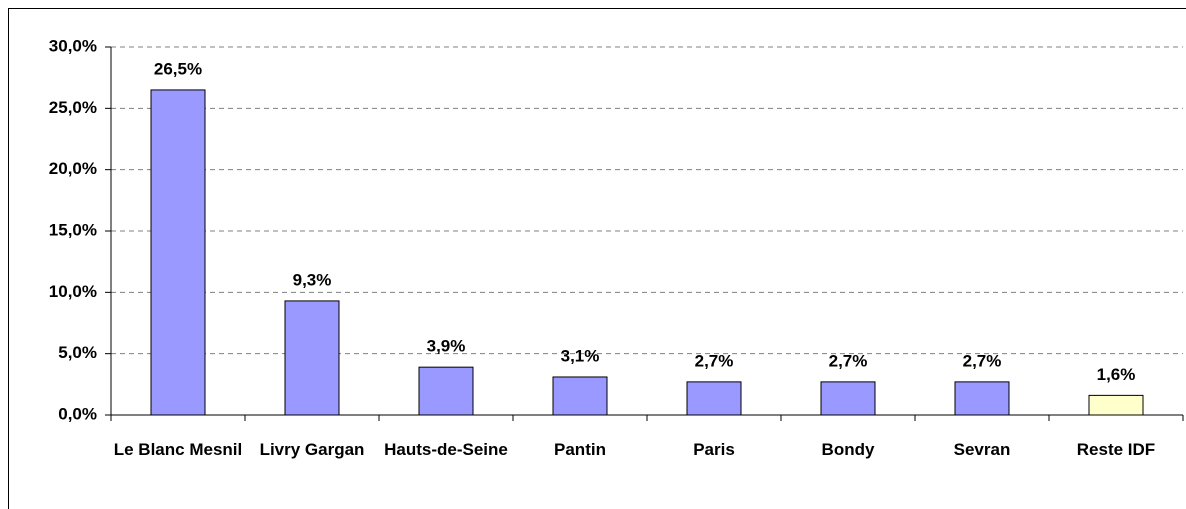 The height and width of the screenshot is (509, 1186). I want to click on value-label: 9,3%, so click(312, 279).